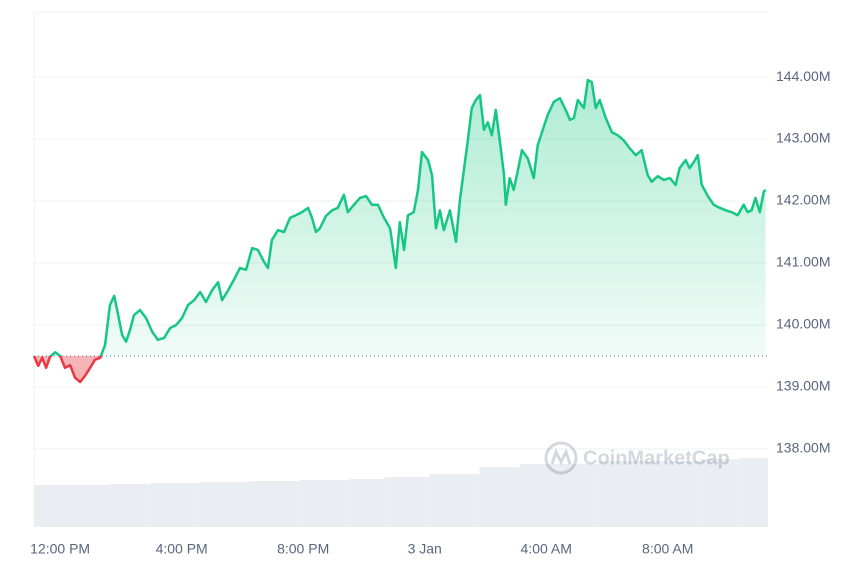 The image size is (860, 578). I want to click on y-tick-label: 143.00M, so click(803, 138).